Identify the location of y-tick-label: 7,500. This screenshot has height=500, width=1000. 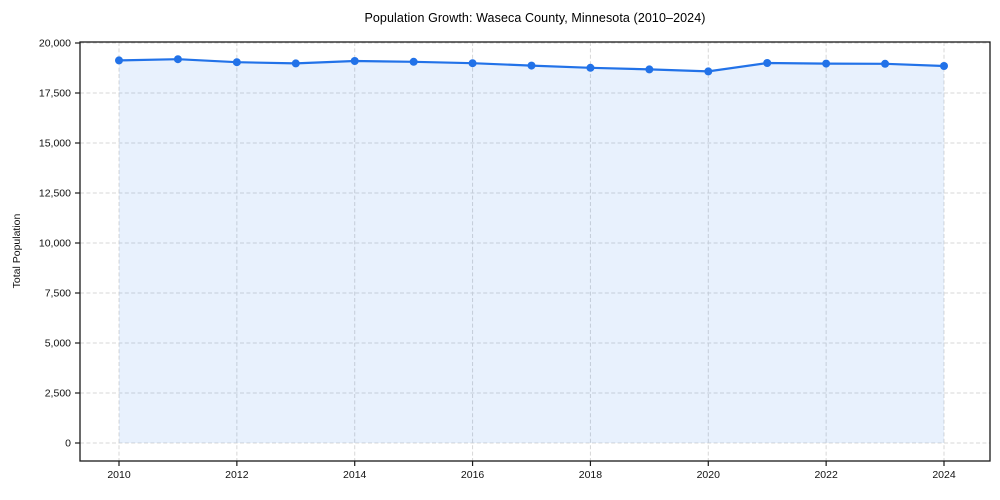
(58, 294).